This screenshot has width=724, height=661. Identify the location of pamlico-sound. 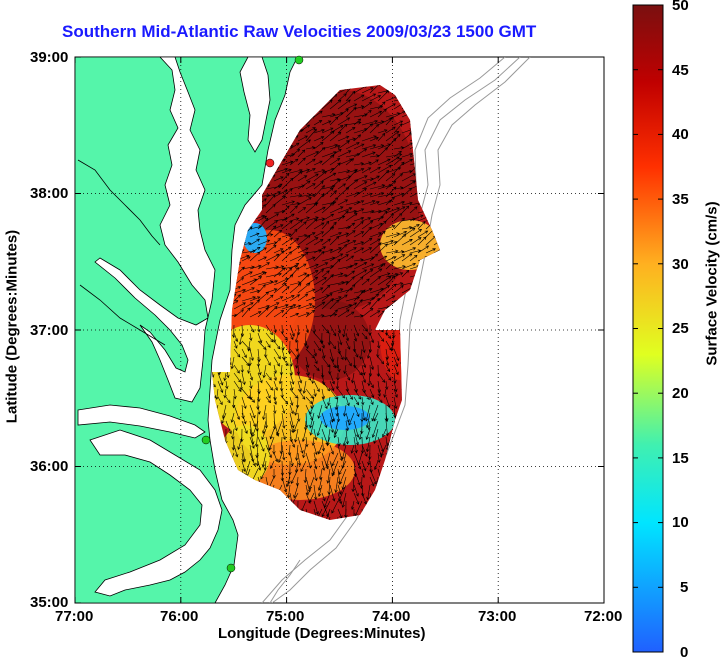
(156, 513).